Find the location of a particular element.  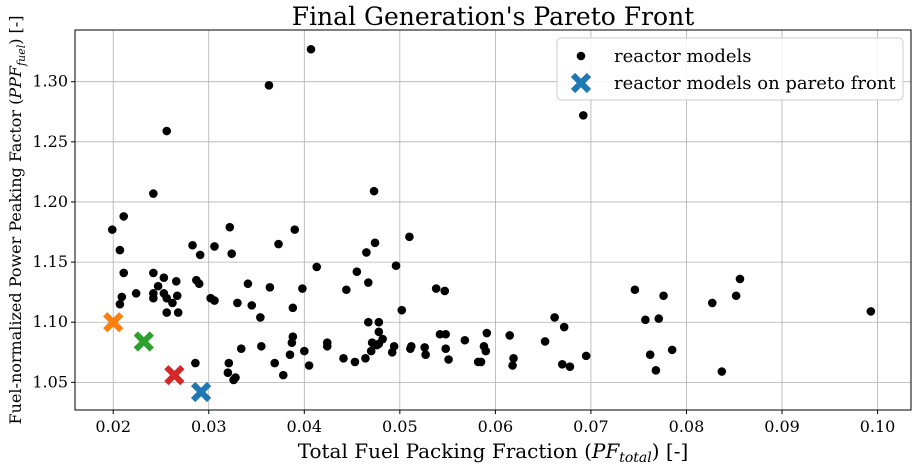

legend-label-pareto-front: reactor models on pareto front is located at coordinates (755, 83).